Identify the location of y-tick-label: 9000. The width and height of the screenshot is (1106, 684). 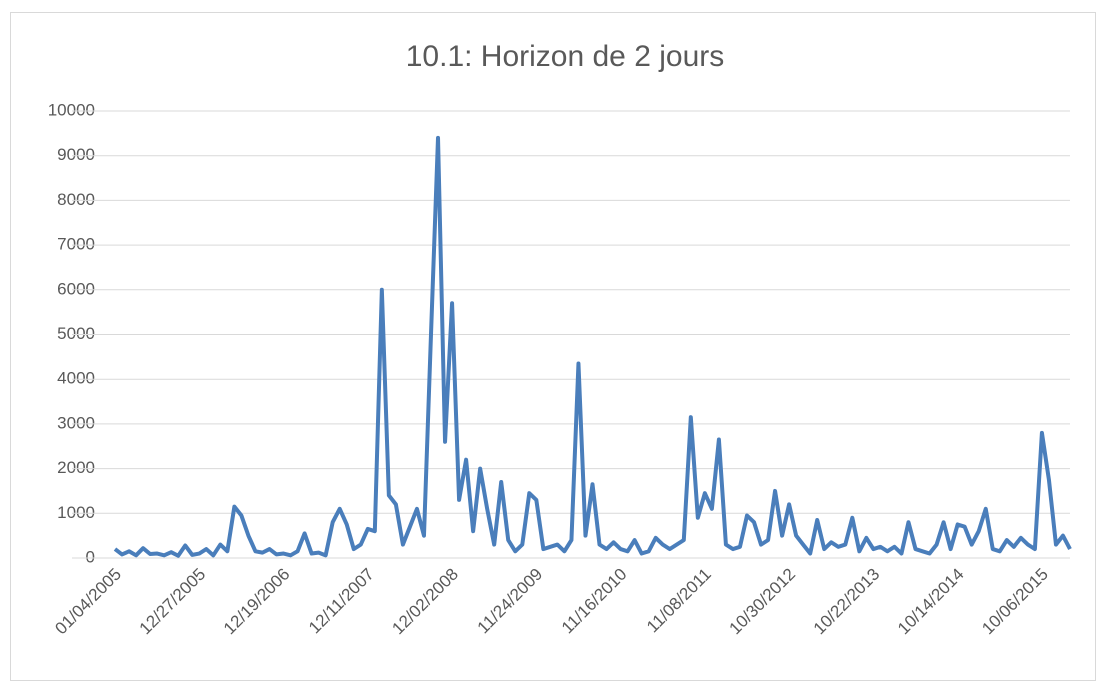
(76, 154).